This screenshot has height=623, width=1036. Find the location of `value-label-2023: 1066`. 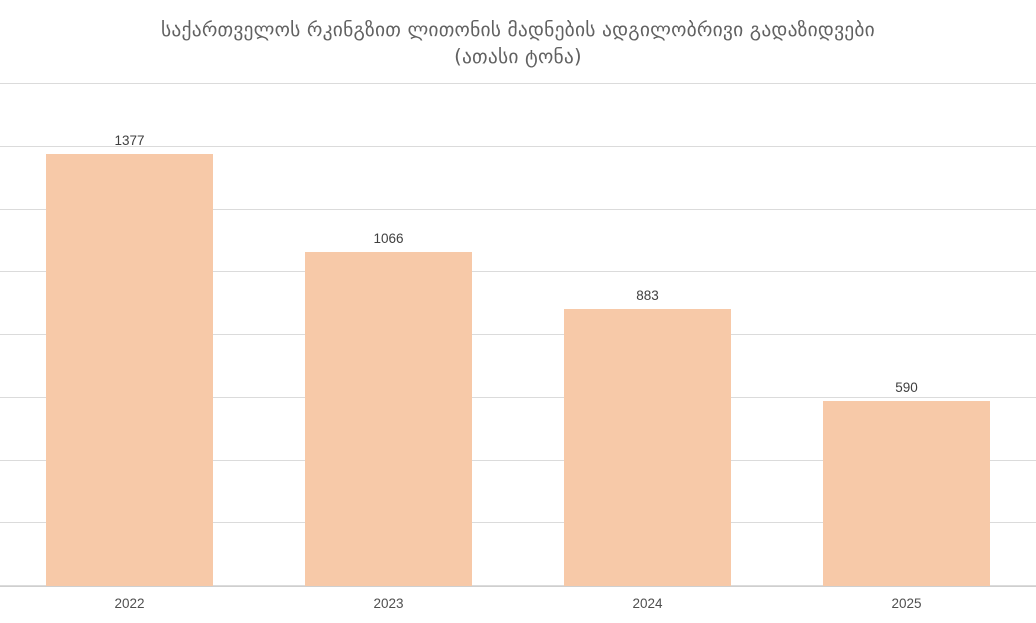

value-label-2023: 1066 is located at coordinates (388, 238).